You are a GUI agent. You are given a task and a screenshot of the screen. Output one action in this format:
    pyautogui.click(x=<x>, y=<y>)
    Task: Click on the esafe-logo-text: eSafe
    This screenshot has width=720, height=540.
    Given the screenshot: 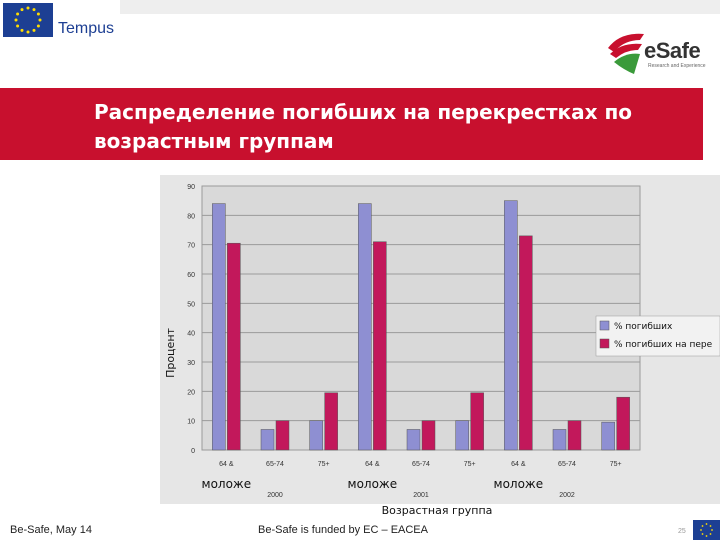 What is the action you would take?
    pyautogui.click(x=672, y=50)
    